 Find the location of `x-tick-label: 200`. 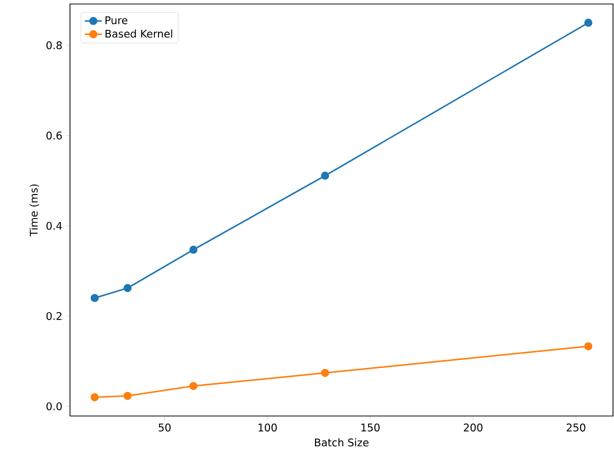

x-tick-label: 200 is located at coordinates (473, 428).